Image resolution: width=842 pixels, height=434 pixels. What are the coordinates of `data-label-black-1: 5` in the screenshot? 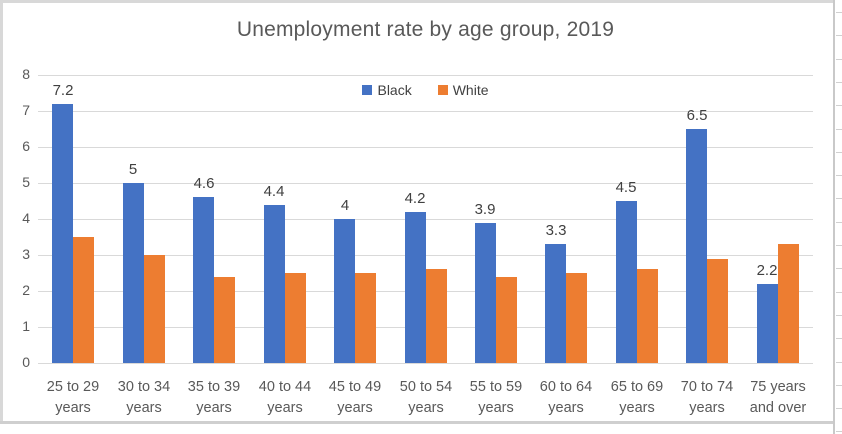 It's located at (133, 169).